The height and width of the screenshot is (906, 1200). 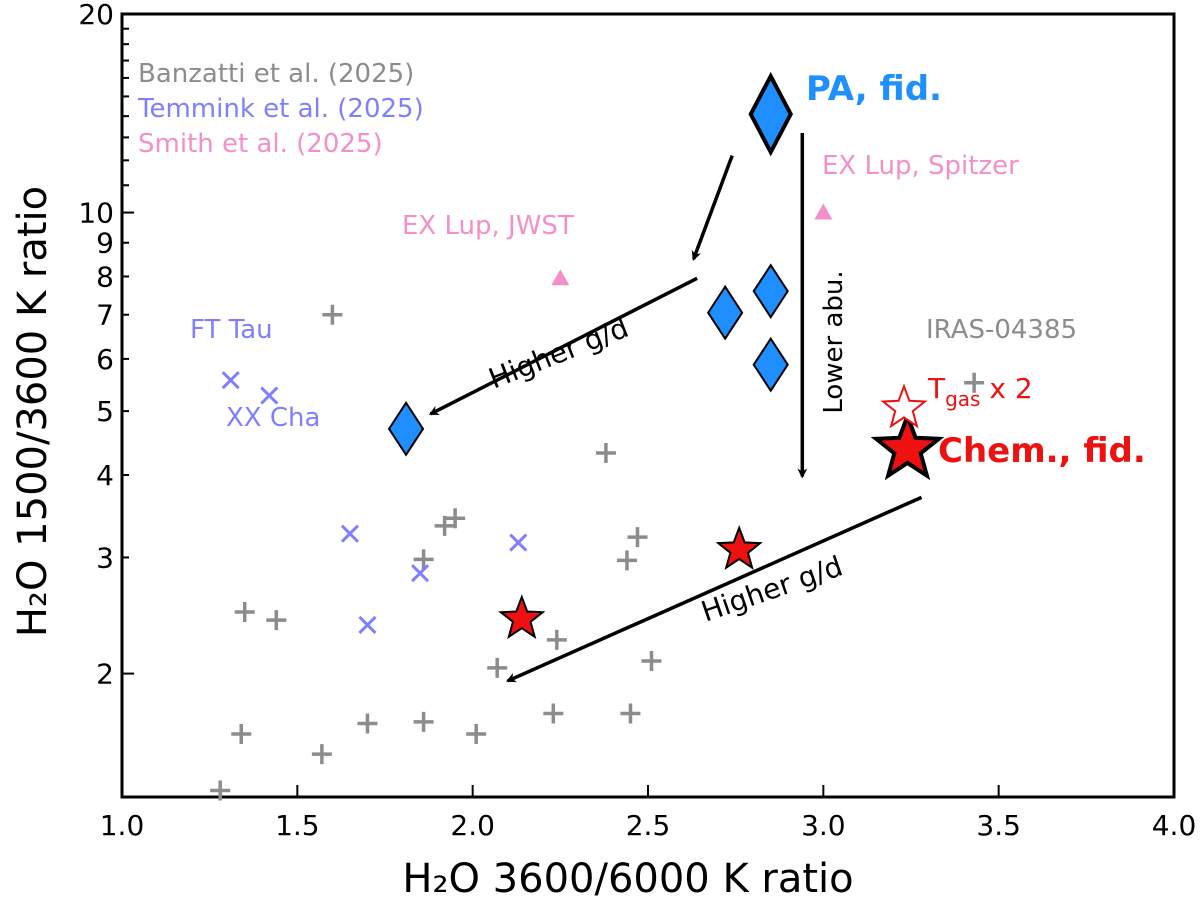 What do you see at coordinates (231, 330) in the screenshot?
I see `ft-tau-label: FT Tau` at bounding box center [231, 330].